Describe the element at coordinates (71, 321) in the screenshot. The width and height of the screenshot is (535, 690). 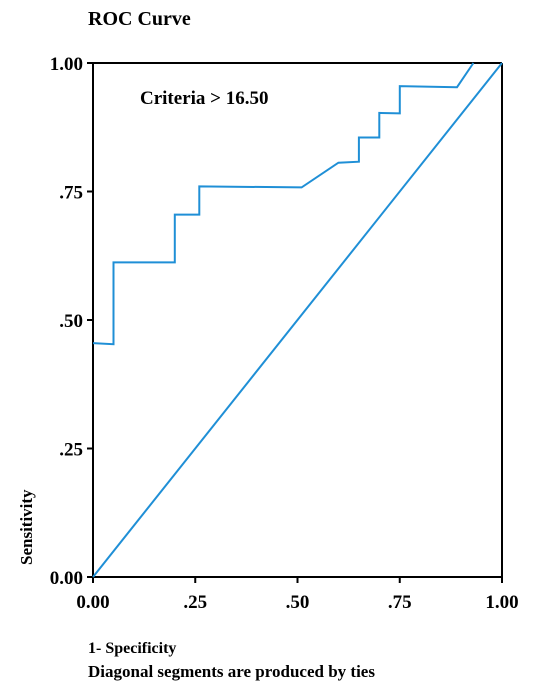
I see `y-tick-label: .50` at that location.